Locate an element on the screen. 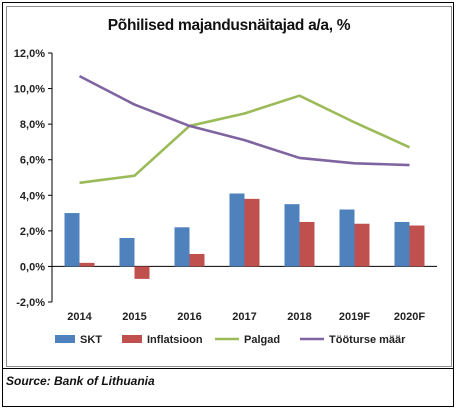  legend-label: Inflatsioon is located at coordinates (175, 340).